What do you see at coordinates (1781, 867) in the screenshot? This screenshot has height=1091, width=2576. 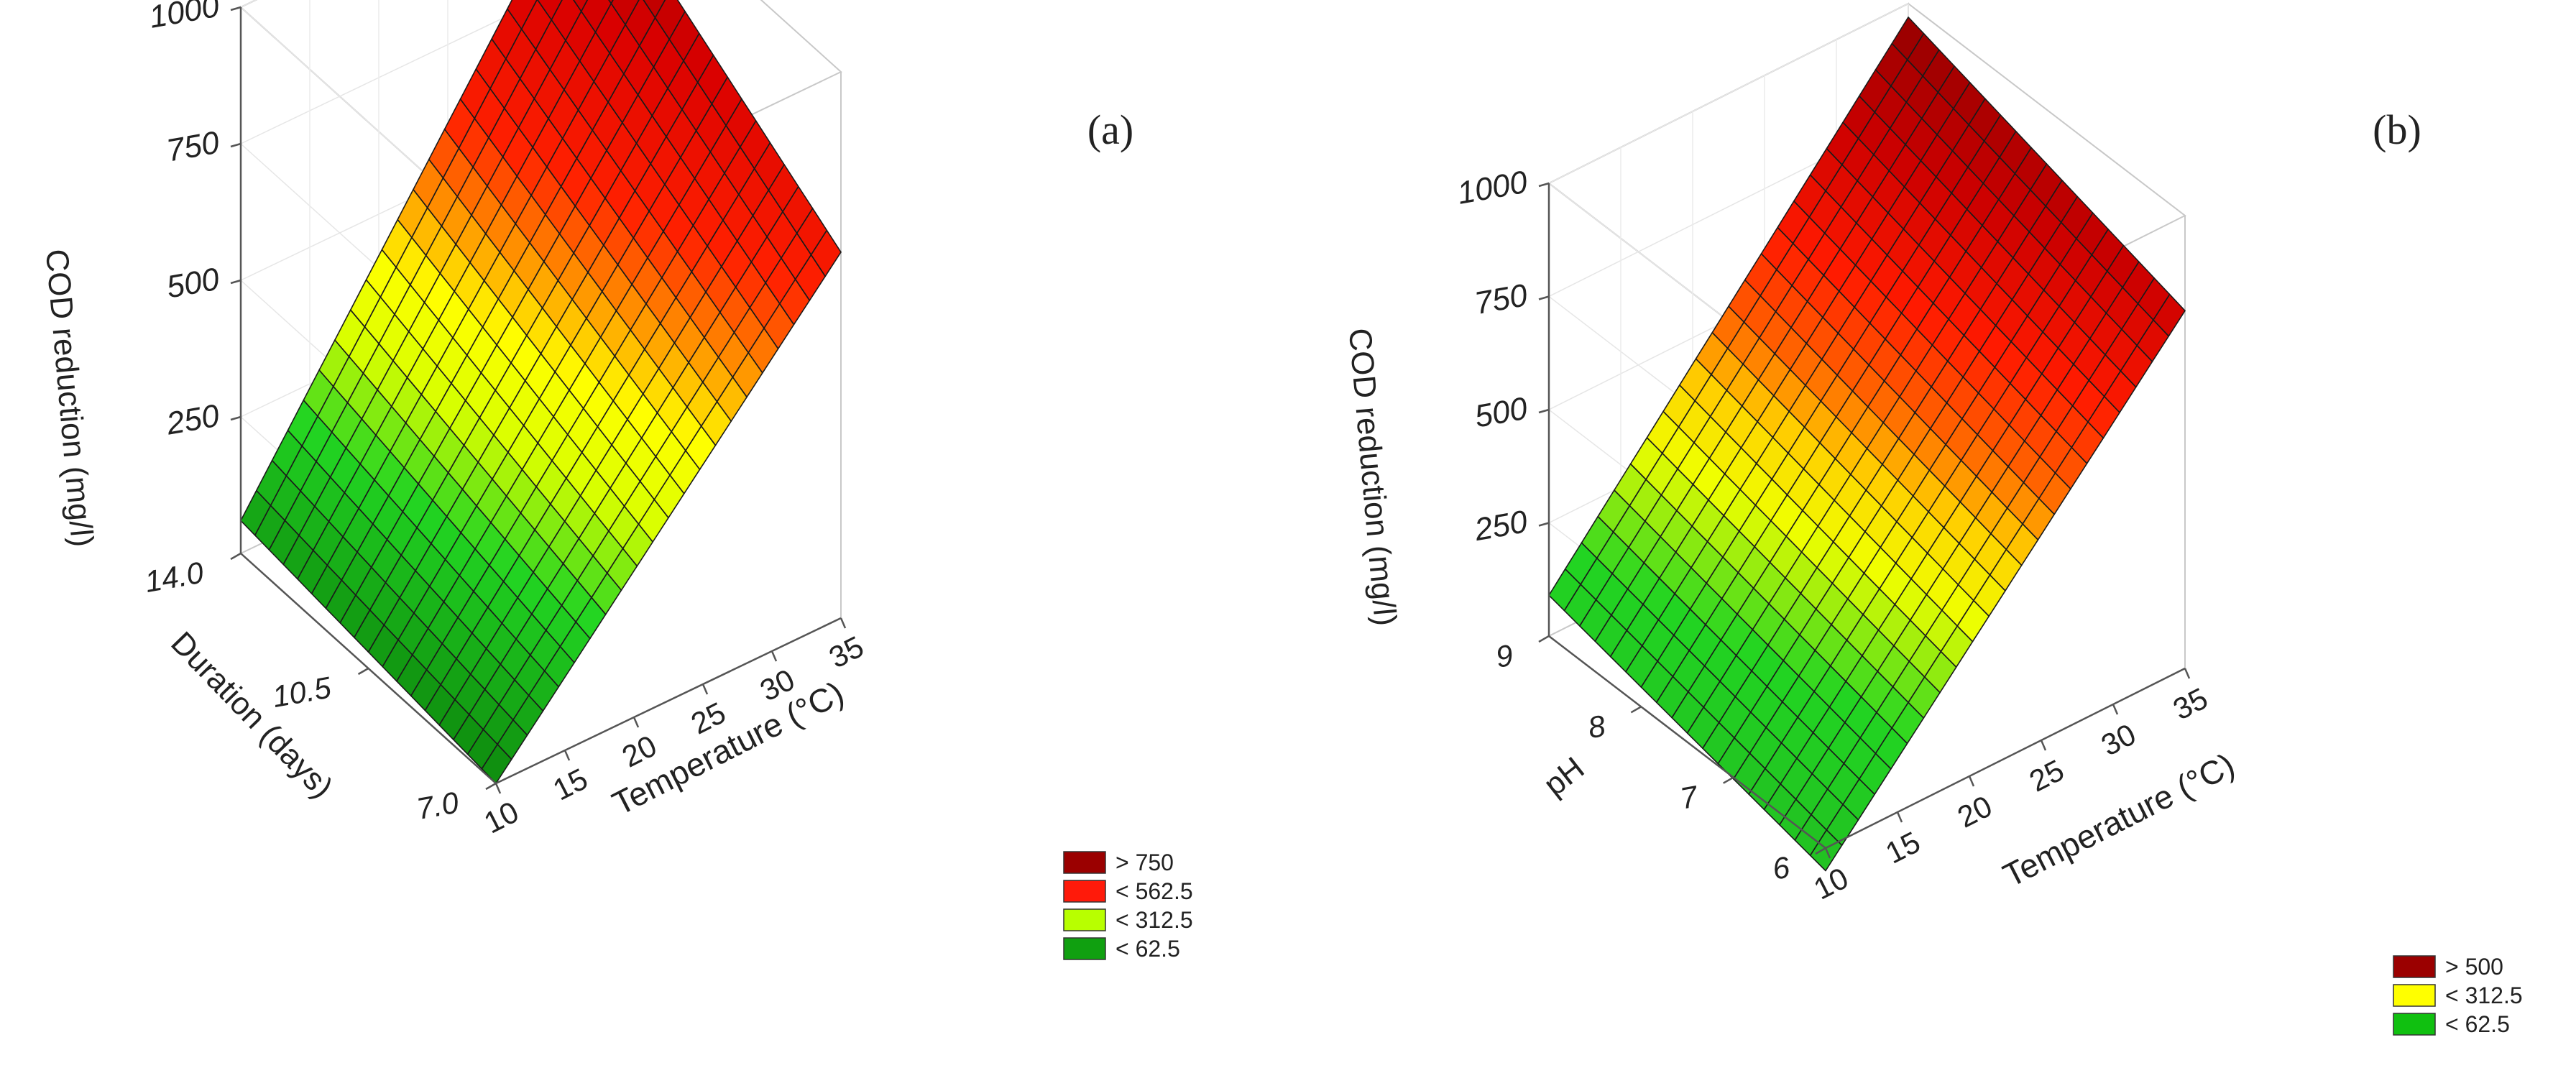 I see `y-tick-label: 6` at bounding box center [1781, 867].